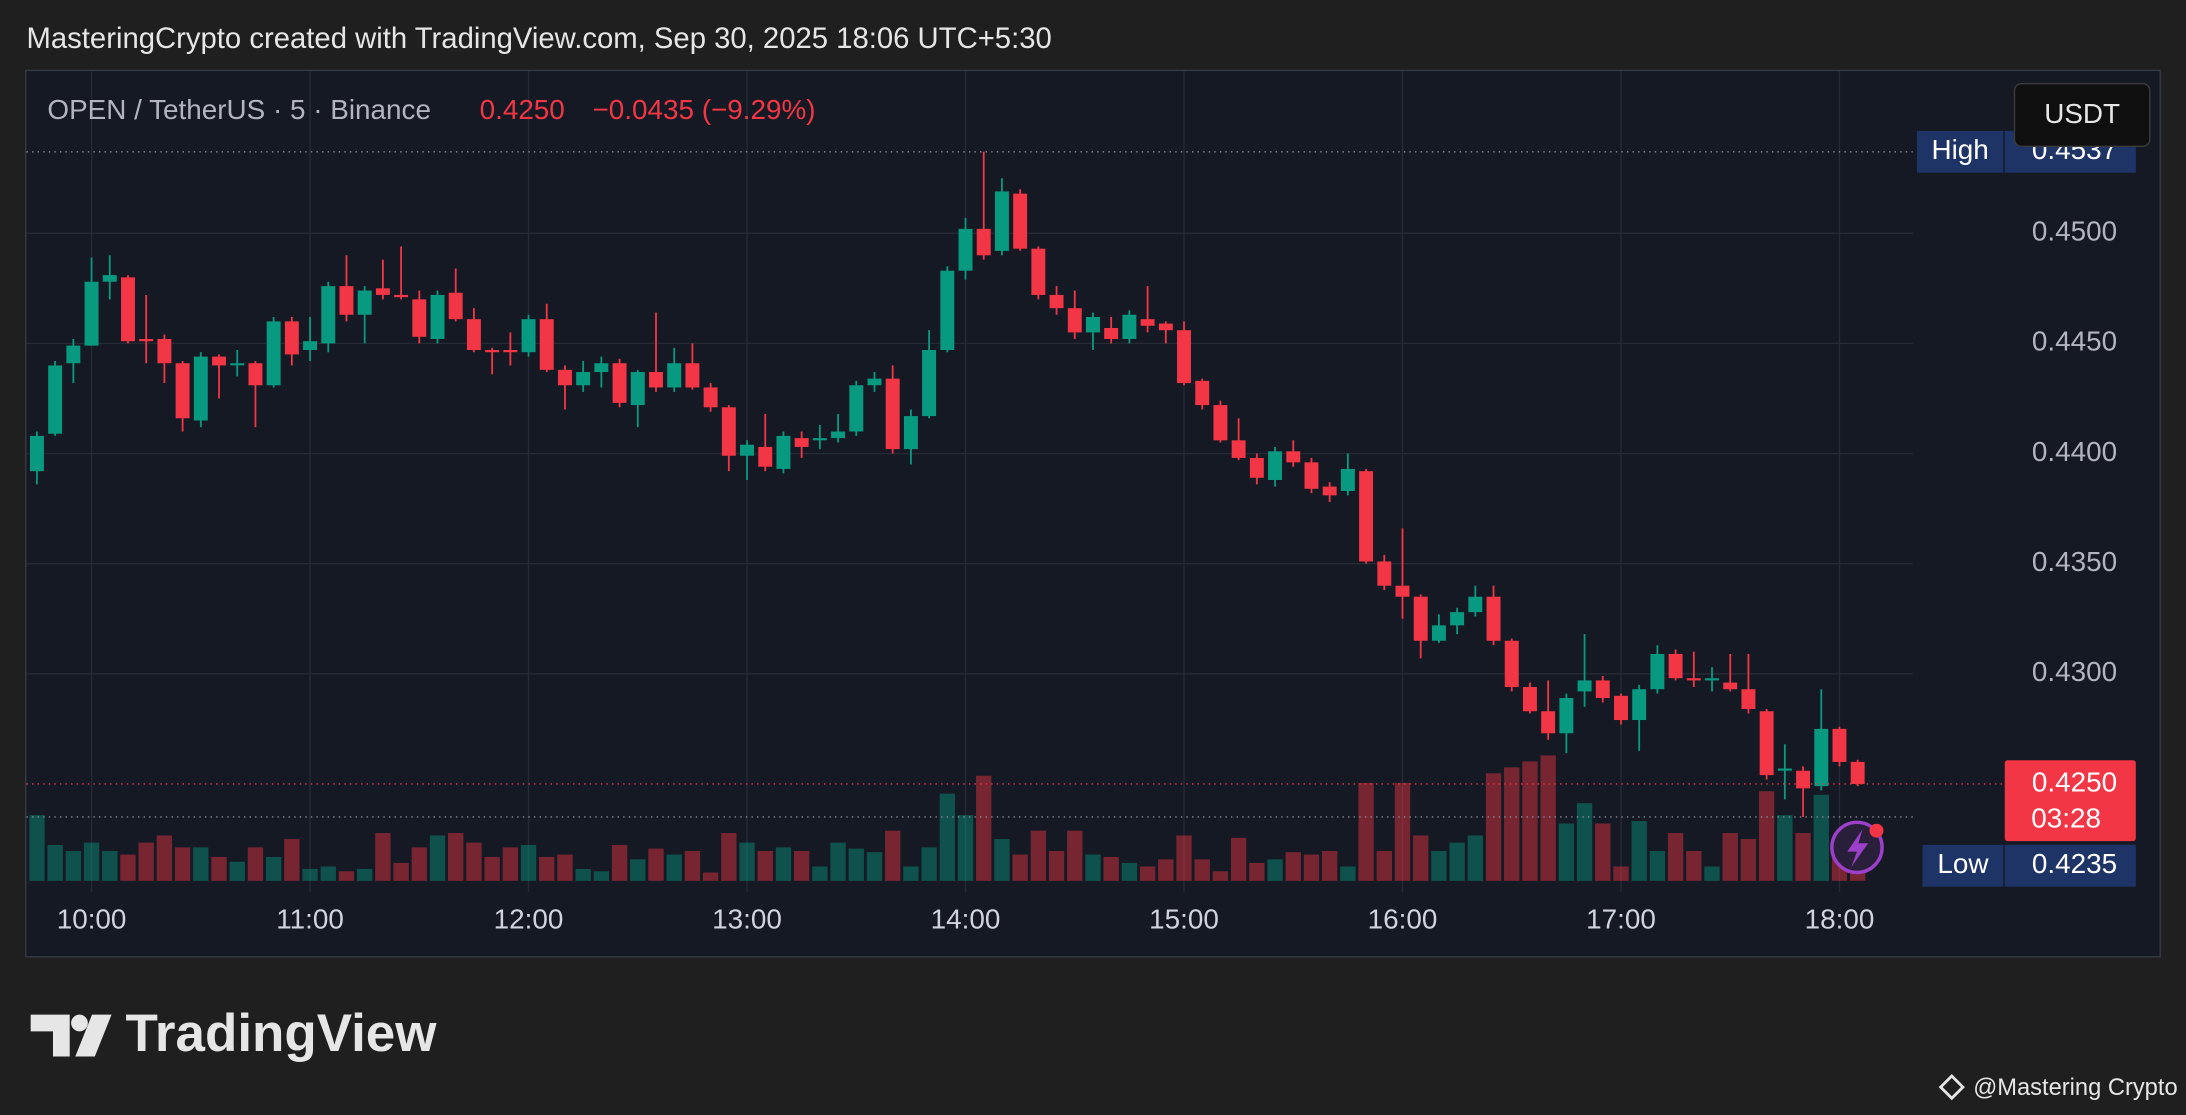 The height and width of the screenshot is (1115, 2186). I want to click on symbol: OPEN / TetherUS · 5 · Binance, so click(239, 109).